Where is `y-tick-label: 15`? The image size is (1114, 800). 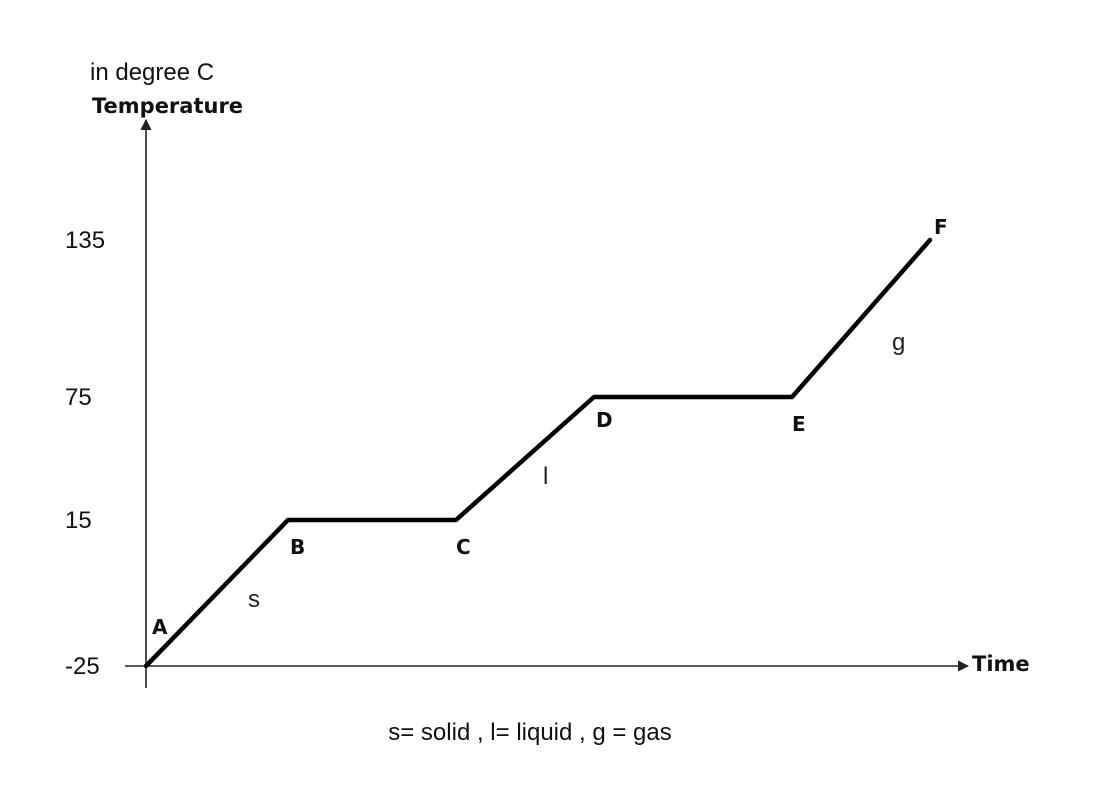
y-tick-label: 15 is located at coordinates (78, 520).